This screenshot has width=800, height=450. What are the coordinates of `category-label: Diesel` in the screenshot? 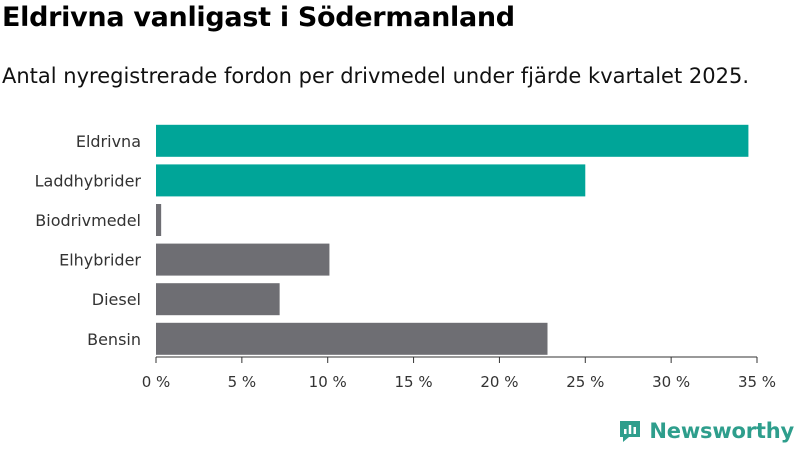 It's located at (116, 299).